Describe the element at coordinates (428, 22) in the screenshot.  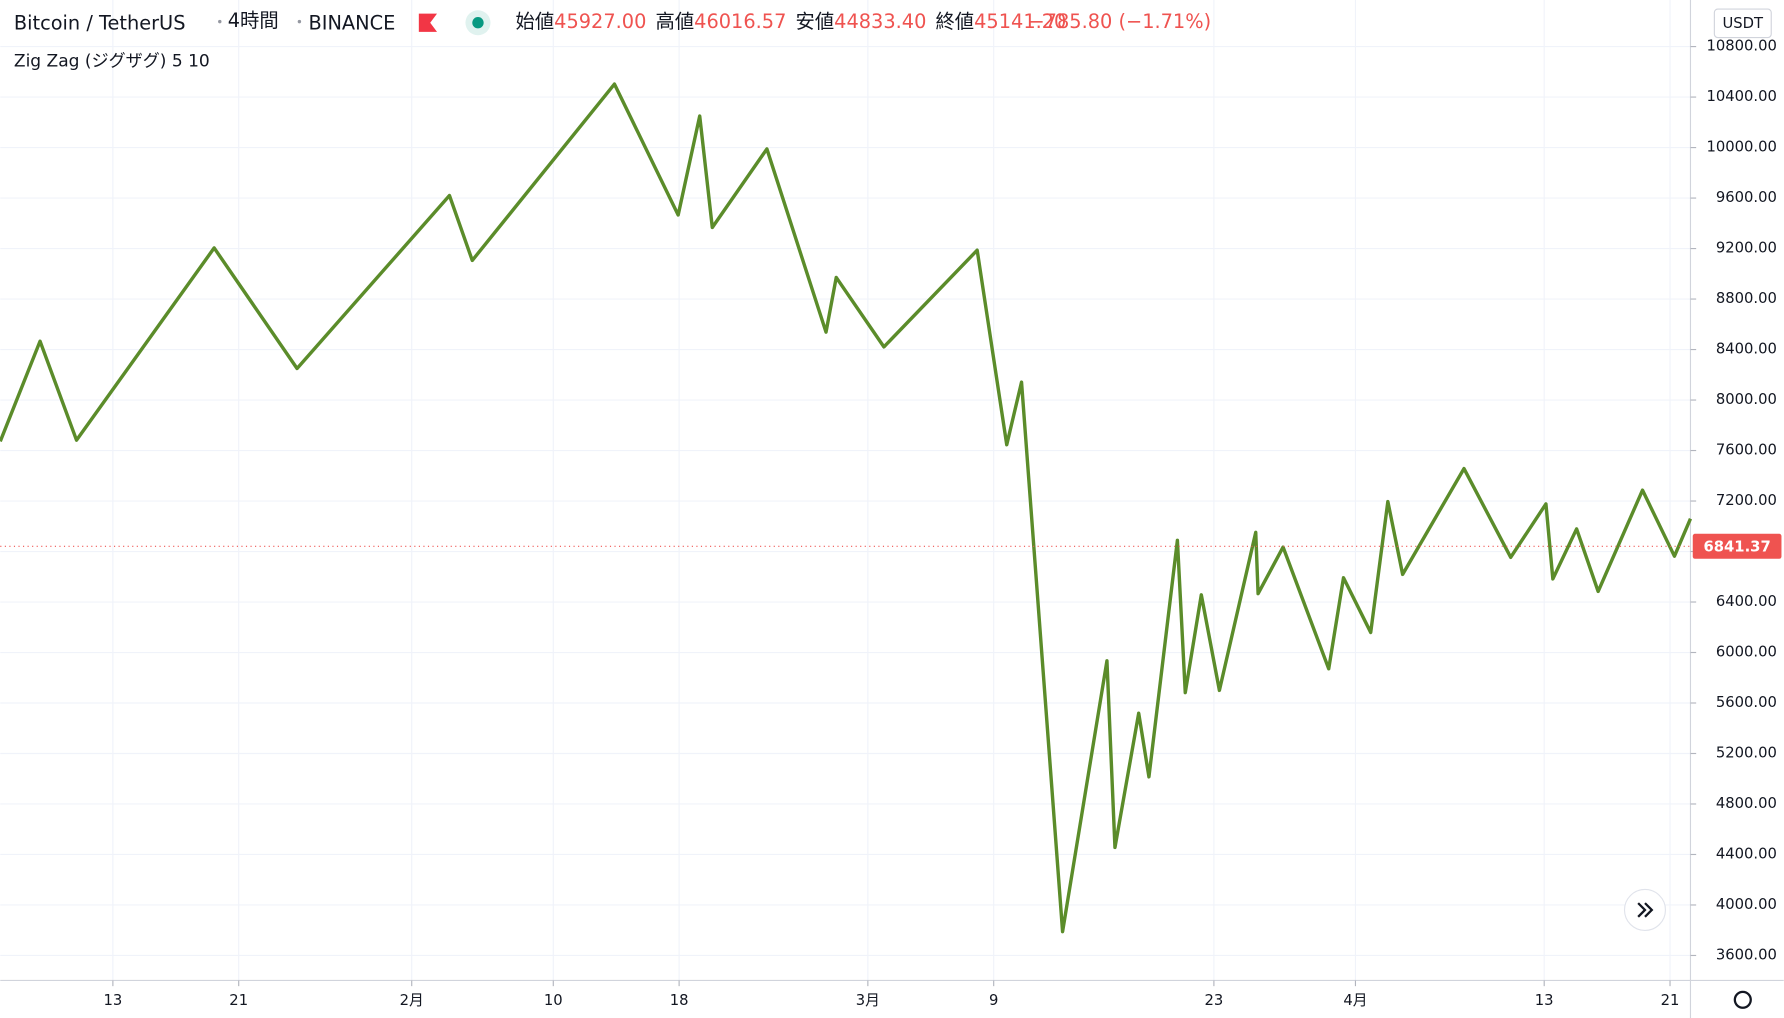
I see `flag-icon` at that location.